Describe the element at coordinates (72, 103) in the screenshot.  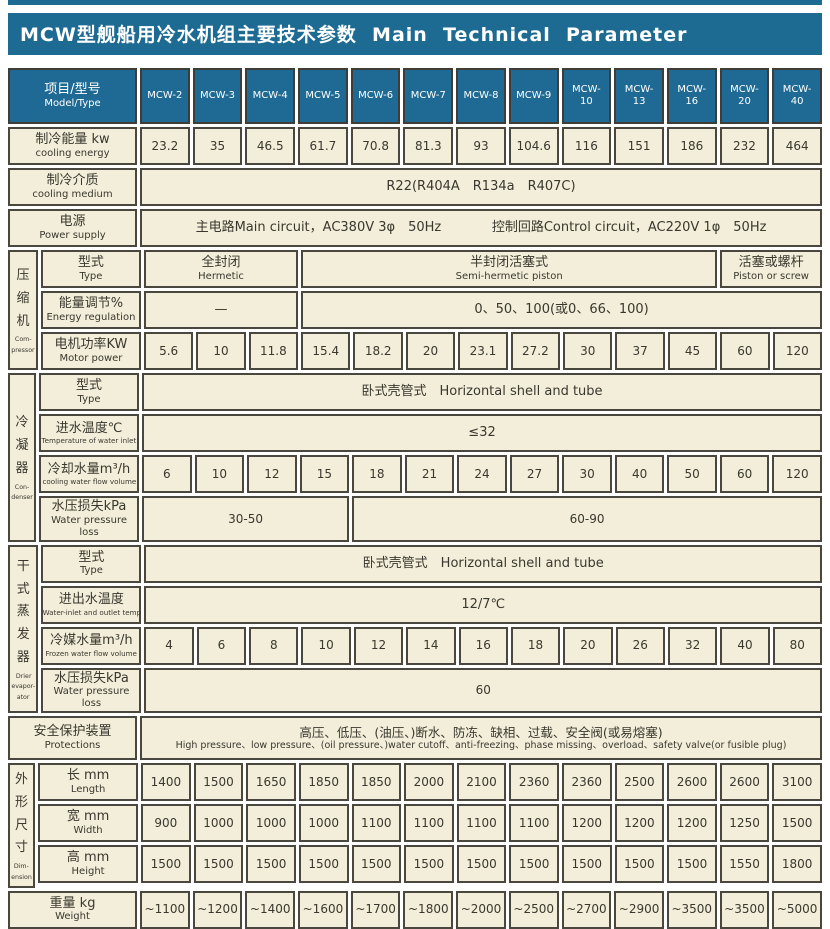
I see `header-label-en: Model/Type` at that location.